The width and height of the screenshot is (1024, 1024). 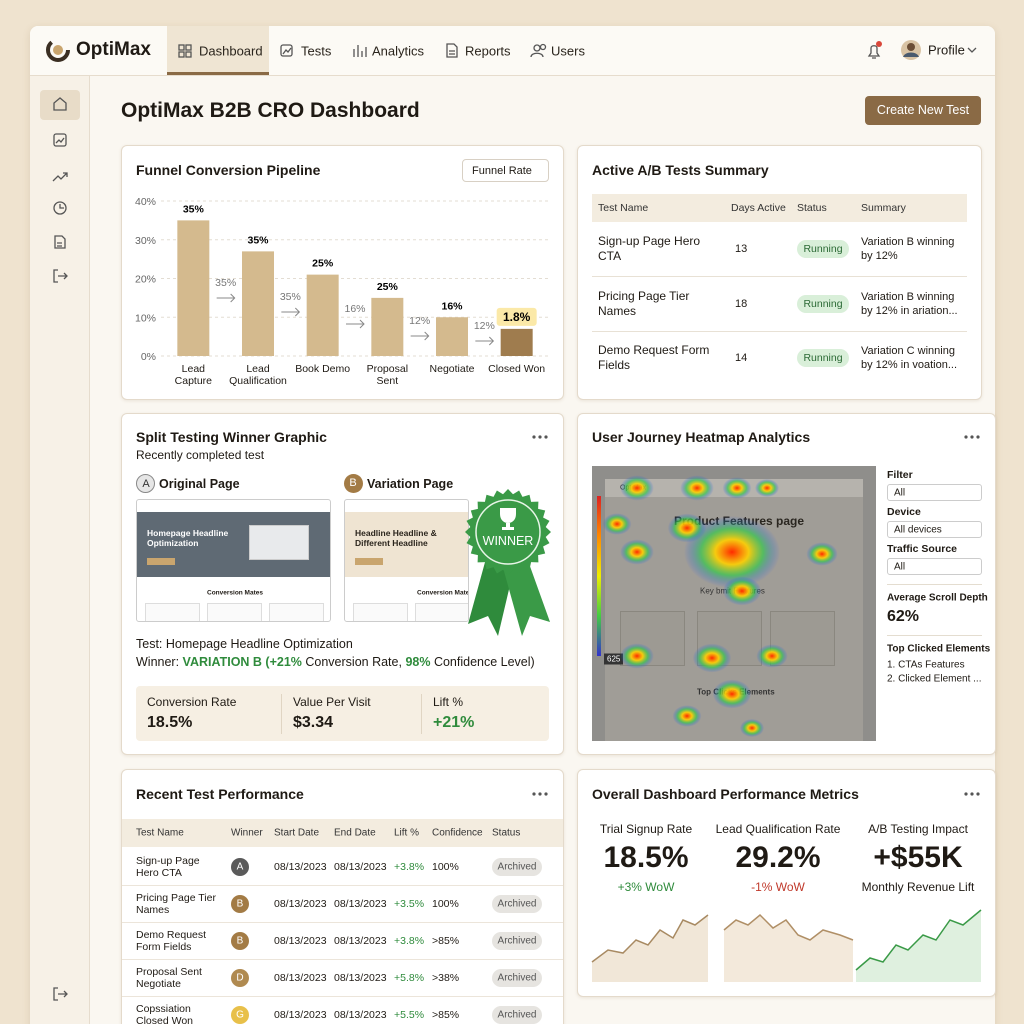 What do you see at coordinates (342, 833) in the screenshot?
I see `table-header` at bounding box center [342, 833].